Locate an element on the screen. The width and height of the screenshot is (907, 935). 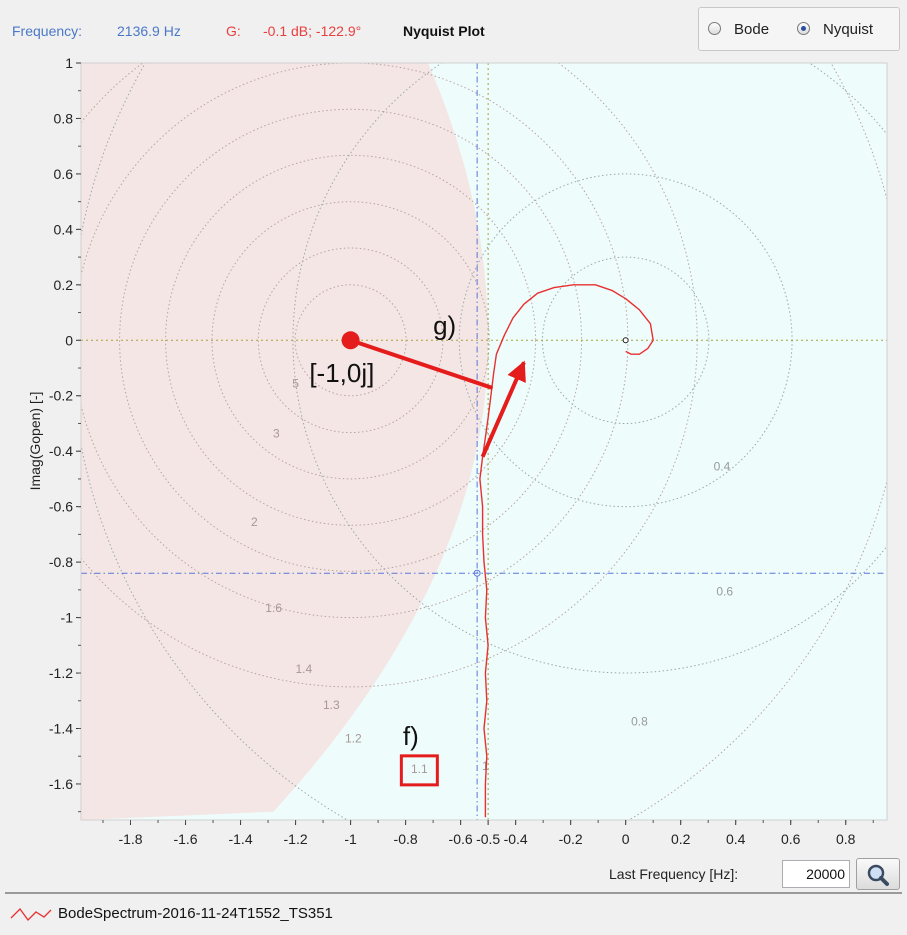
x-tick-label: 0.2 is located at coordinates (681, 839).